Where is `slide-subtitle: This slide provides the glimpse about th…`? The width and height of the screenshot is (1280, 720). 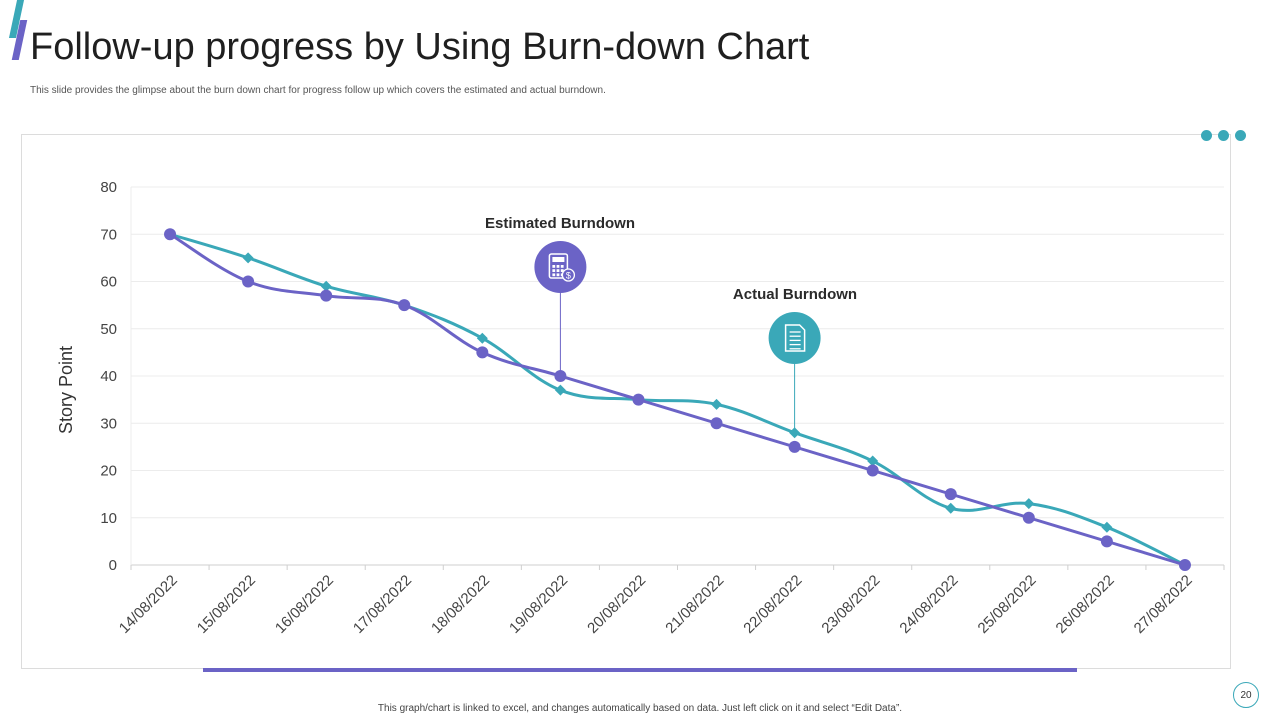
slide-subtitle: This slide provides the glimpse about th… is located at coordinates (318, 90).